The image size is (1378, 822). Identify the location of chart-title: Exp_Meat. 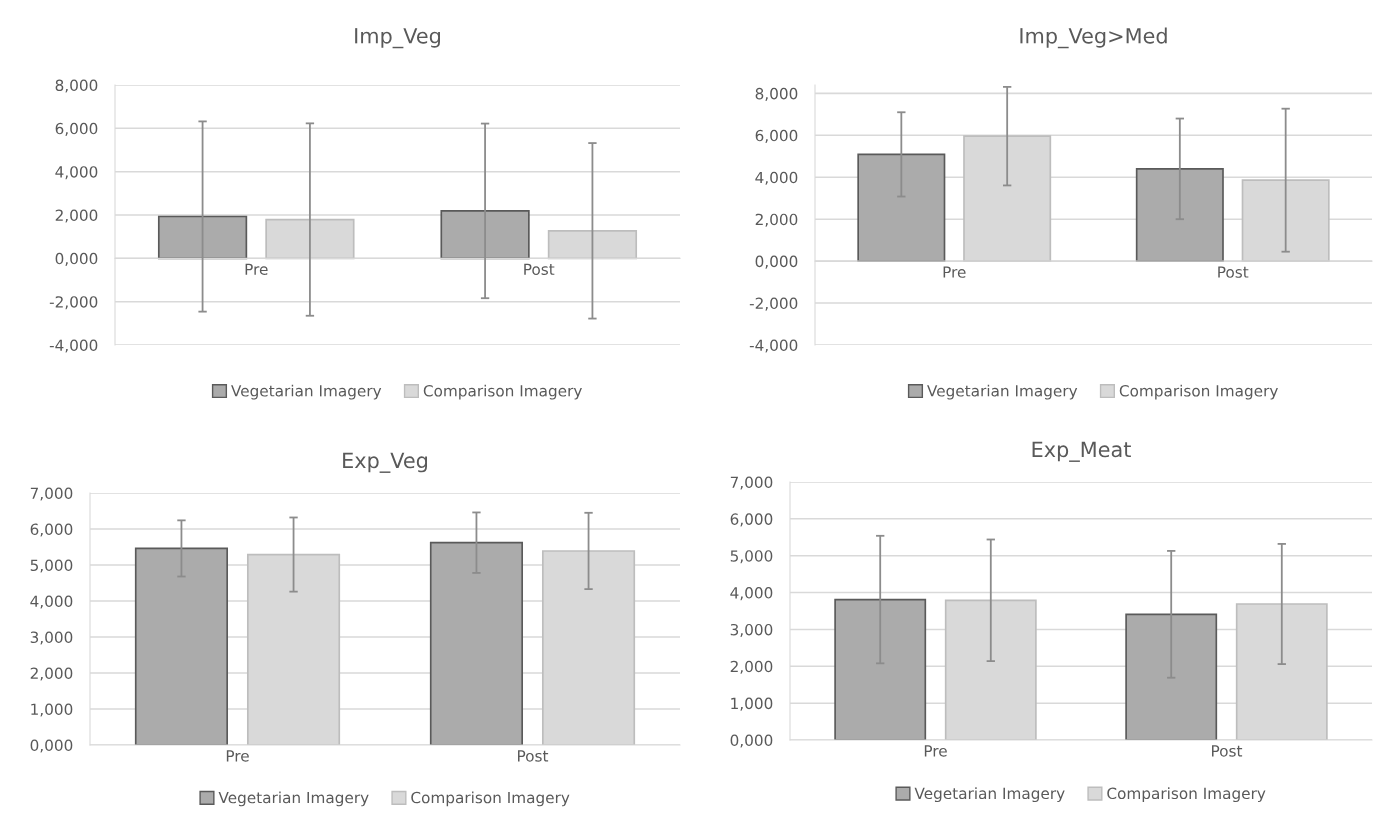
(1081, 451).